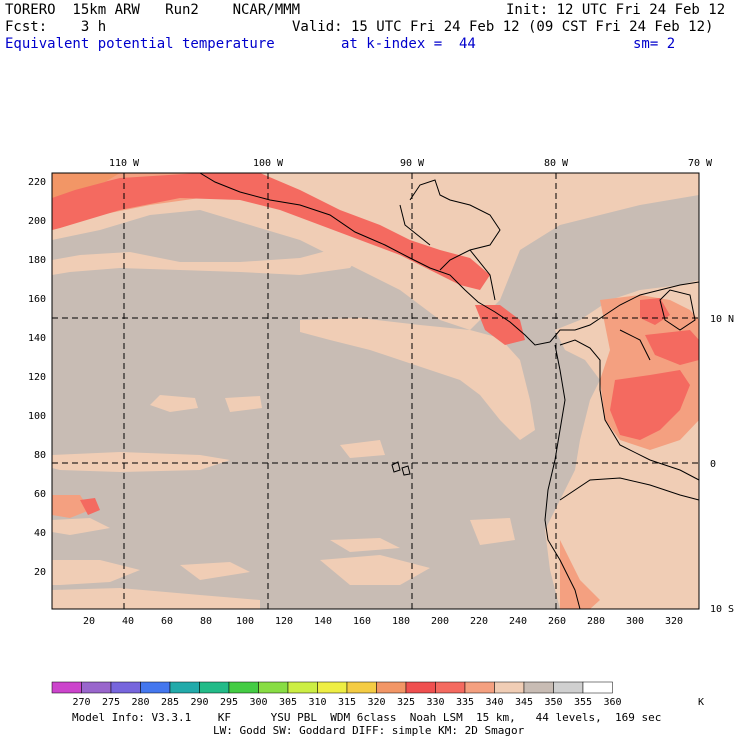  I want to click on y-tick: 220, so click(37, 182).